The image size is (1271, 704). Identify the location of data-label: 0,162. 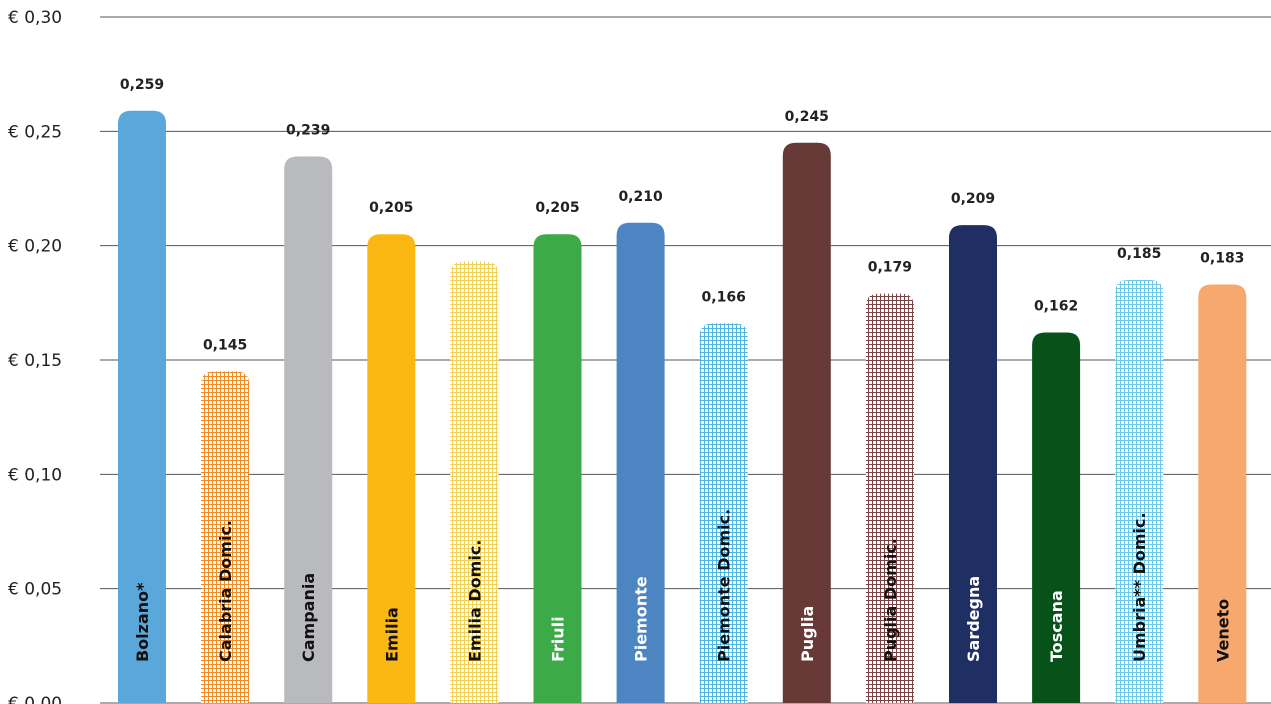
(1056, 307).